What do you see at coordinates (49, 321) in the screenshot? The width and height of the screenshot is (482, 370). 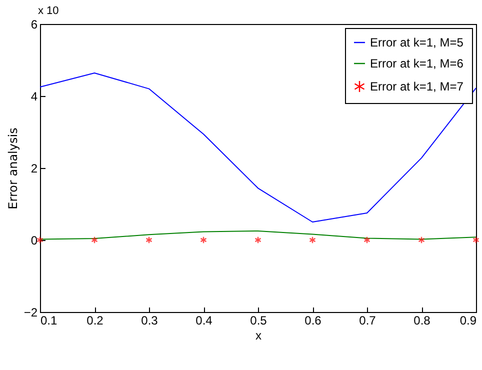 I see `x-tick-label: 0.1` at bounding box center [49, 321].